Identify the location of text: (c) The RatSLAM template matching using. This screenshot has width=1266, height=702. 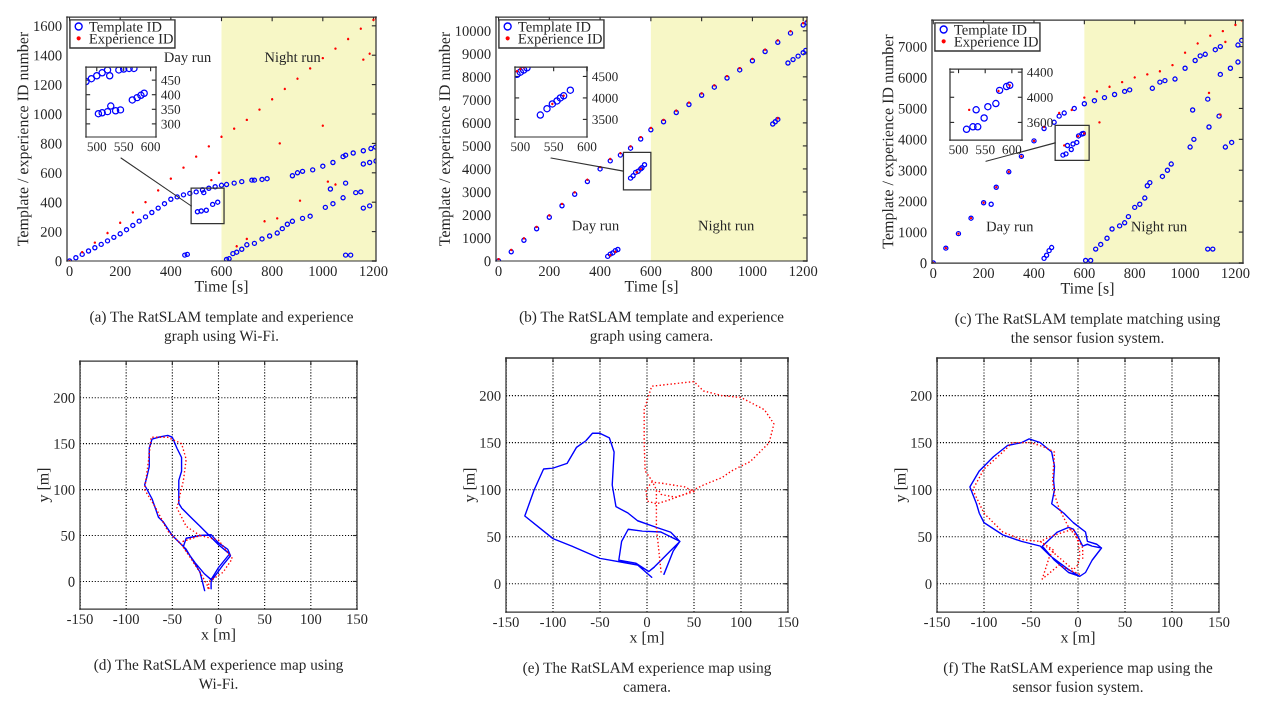
(1088, 320).